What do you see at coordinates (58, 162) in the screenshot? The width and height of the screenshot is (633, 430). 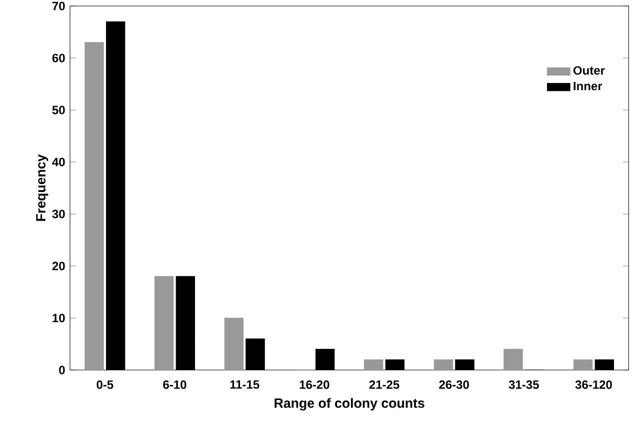 I see `y-tick-label: 40` at bounding box center [58, 162].